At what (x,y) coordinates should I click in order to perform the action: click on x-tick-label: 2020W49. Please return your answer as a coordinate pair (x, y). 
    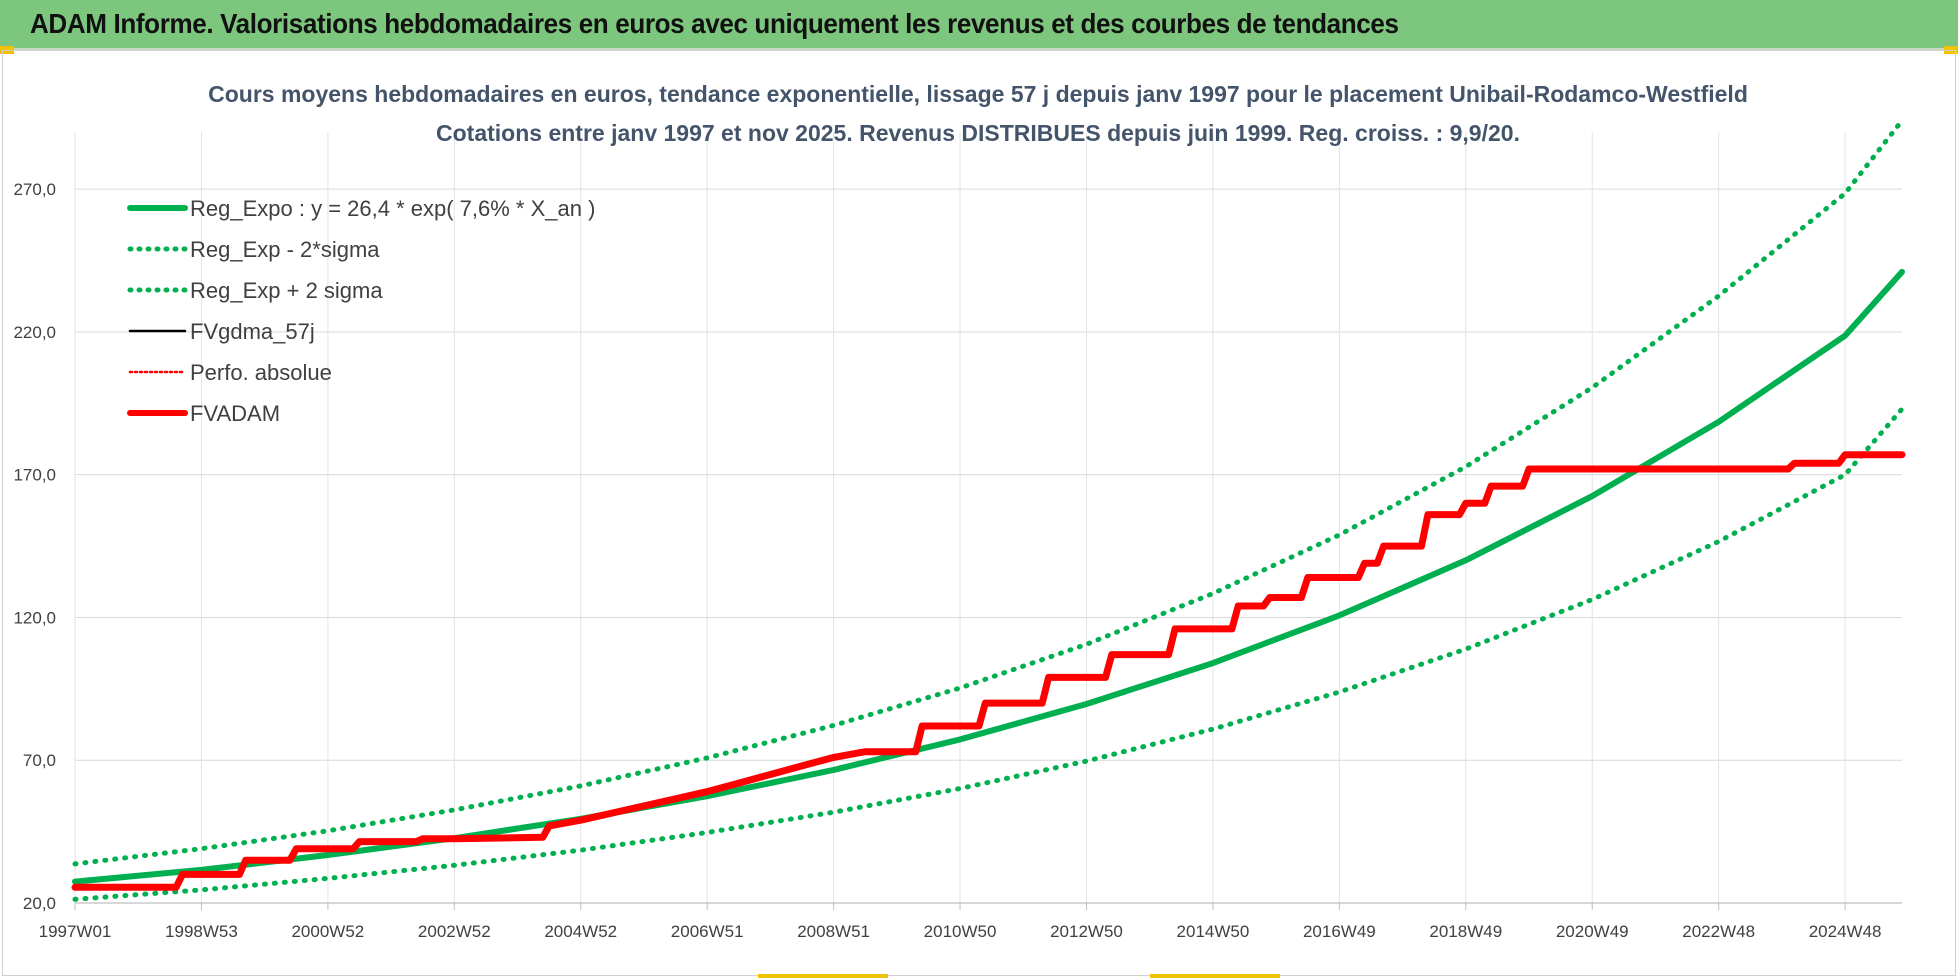
    Looking at the image, I should click on (1592, 931).